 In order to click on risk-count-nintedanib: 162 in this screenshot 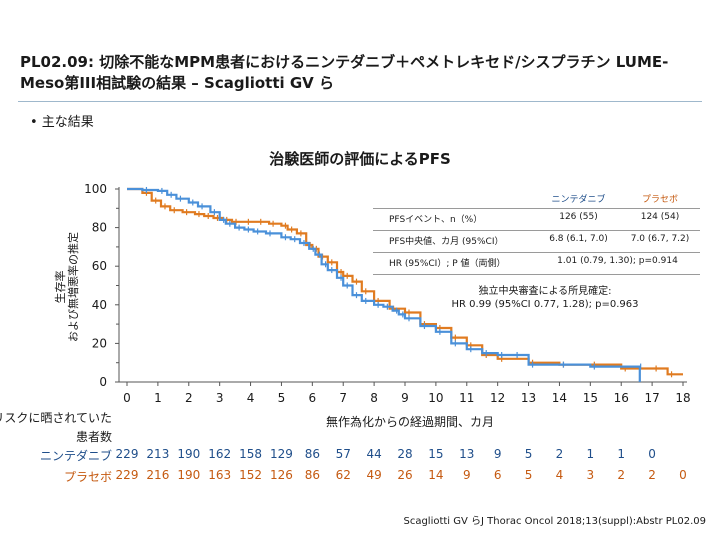, I will do `click(220, 454)`.